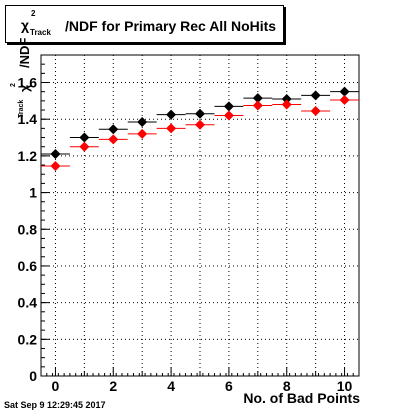 The image size is (400, 414). Describe the element at coordinates (33, 376) in the screenshot. I see `y-tick-label: 0` at that location.